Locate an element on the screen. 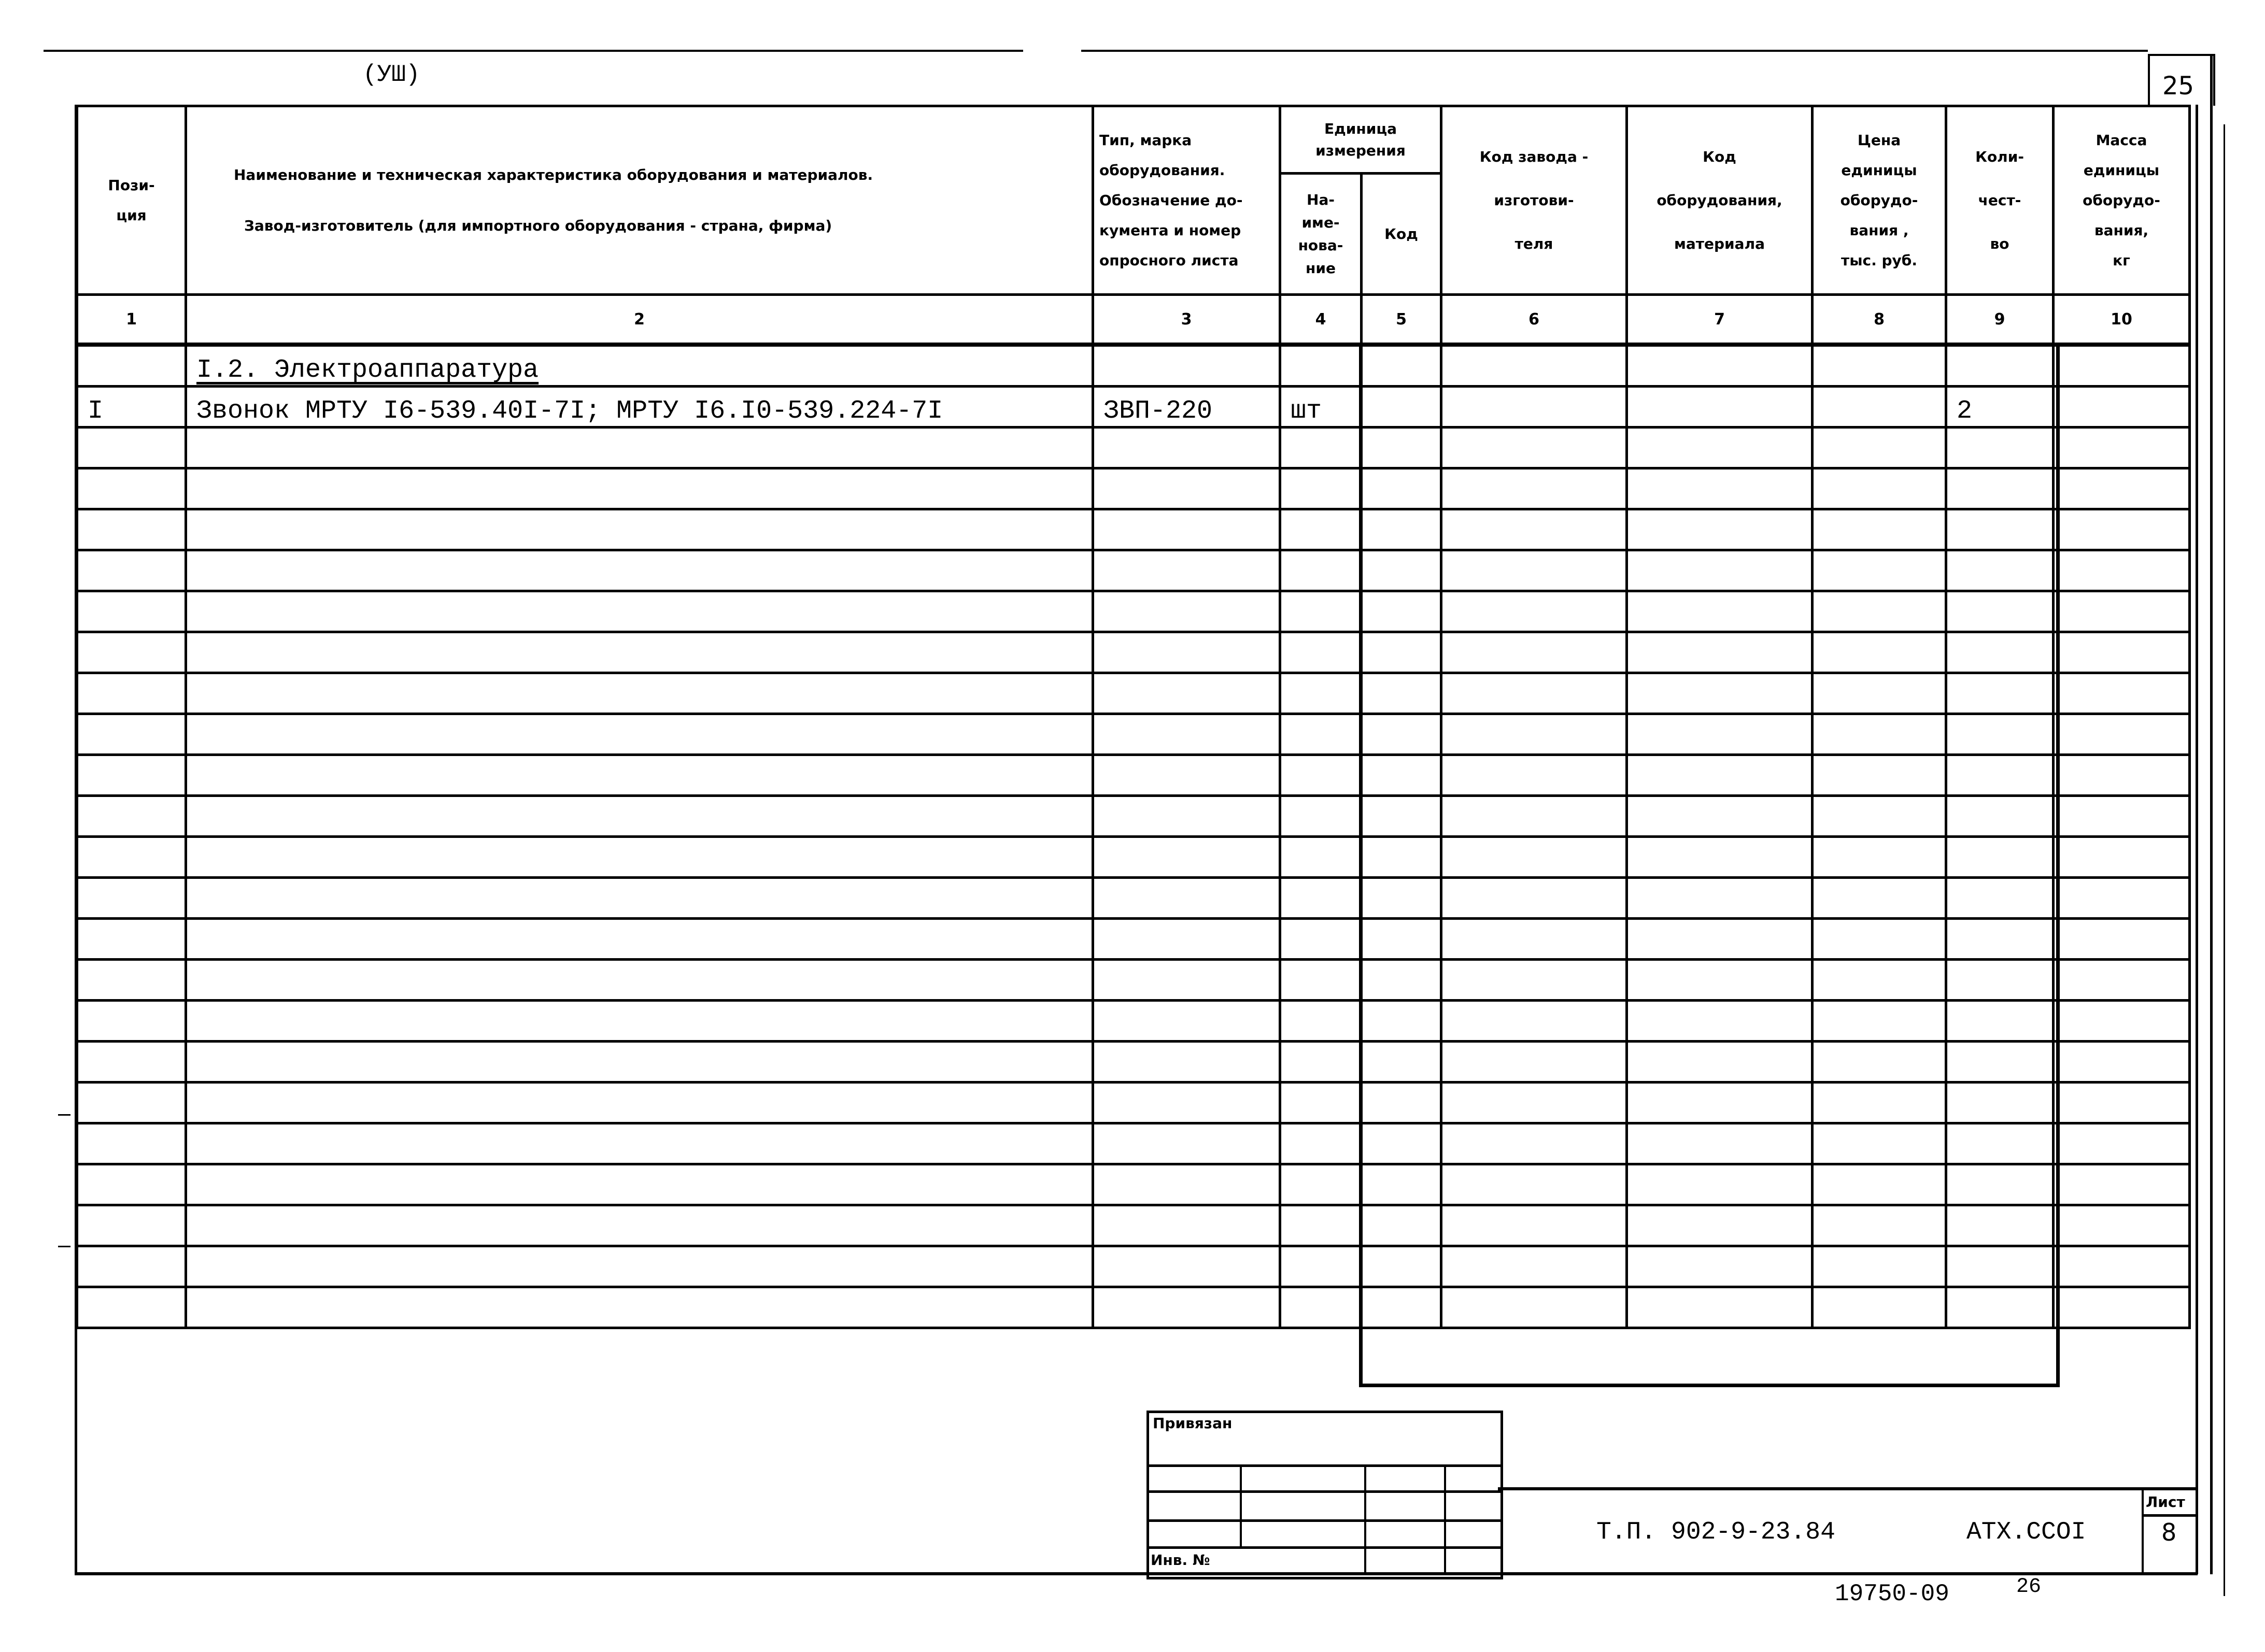 This screenshot has width=2265, height=1652. document-number: Т.П. 902-9-23.84 is located at coordinates (1716, 1532).